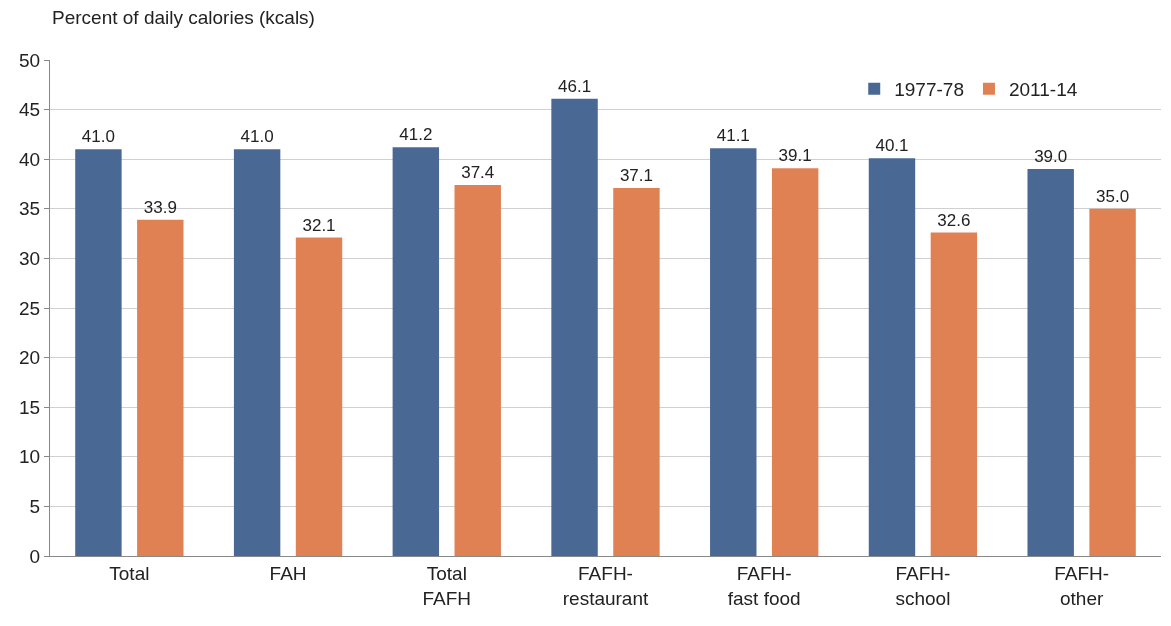 Image resolution: width=1171 pixels, height=626 pixels. Describe the element at coordinates (30, 308) in the screenshot. I see `y-tick-label: 25` at that location.